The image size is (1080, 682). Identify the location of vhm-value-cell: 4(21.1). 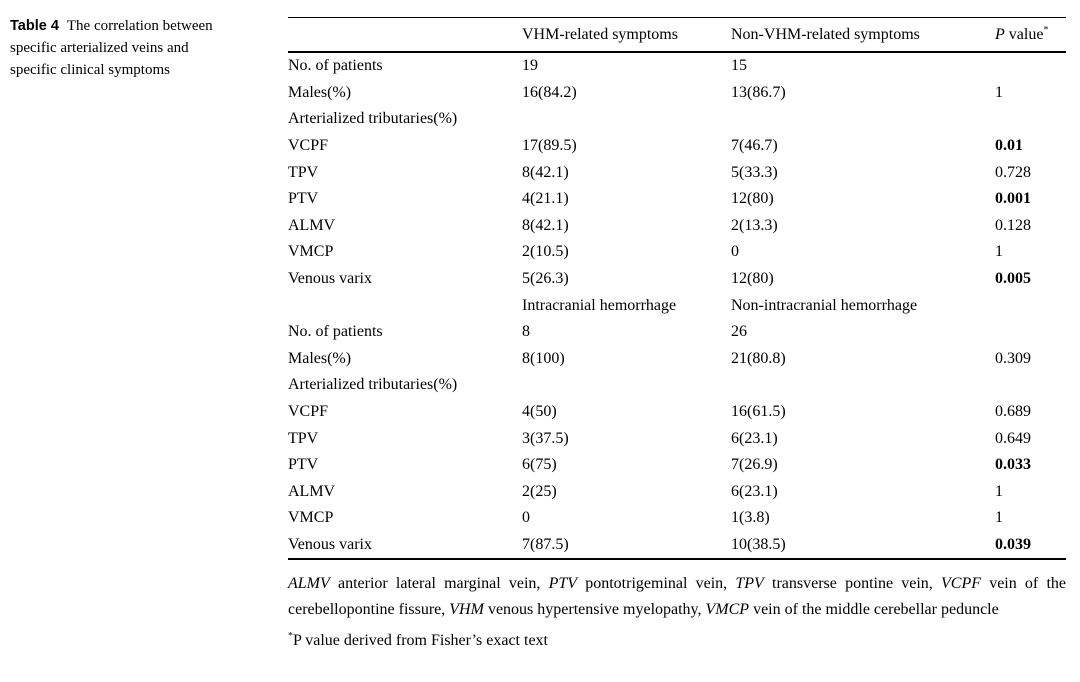
(545, 199).